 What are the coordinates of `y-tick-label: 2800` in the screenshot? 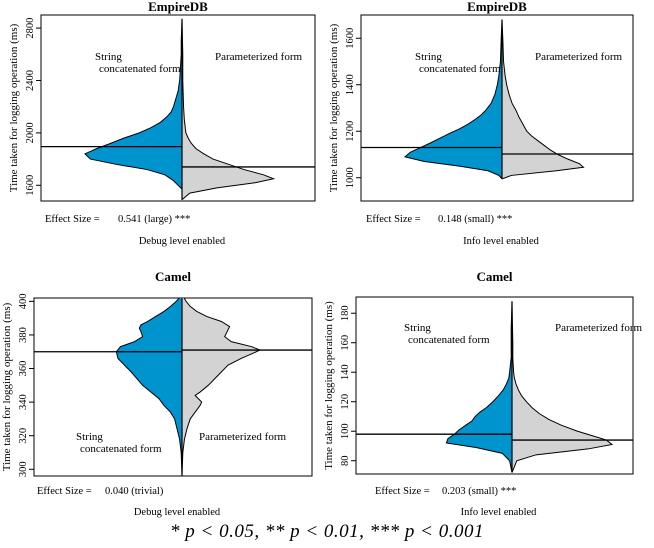 It's located at (30, 28).